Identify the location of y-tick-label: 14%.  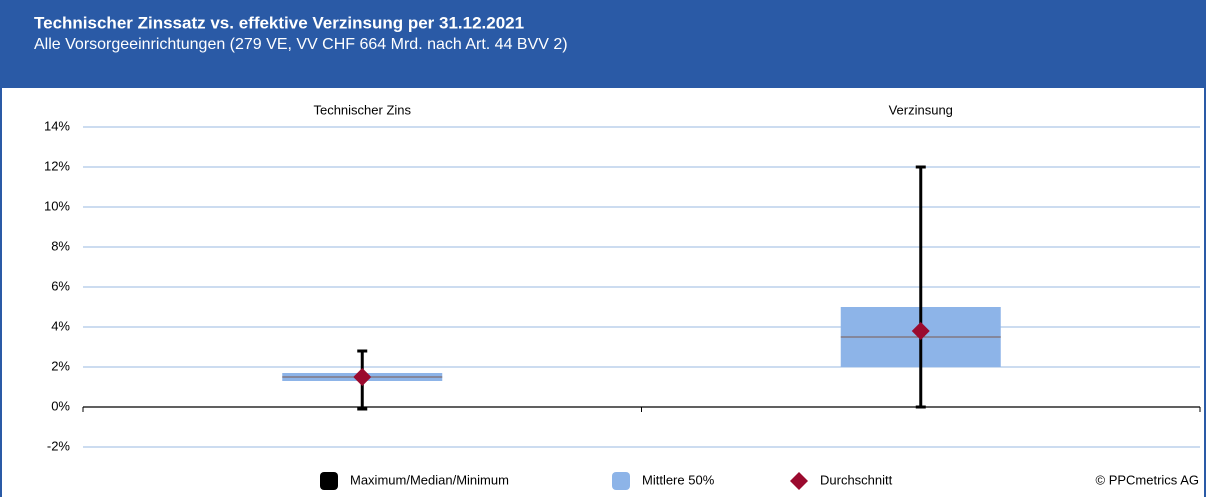
(57, 125).